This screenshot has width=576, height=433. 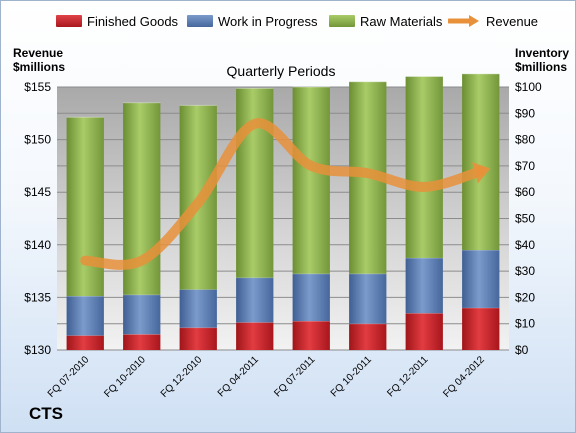 What do you see at coordinates (37, 297) in the screenshot?
I see `left-tick-label: $135` at bounding box center [37, 297].